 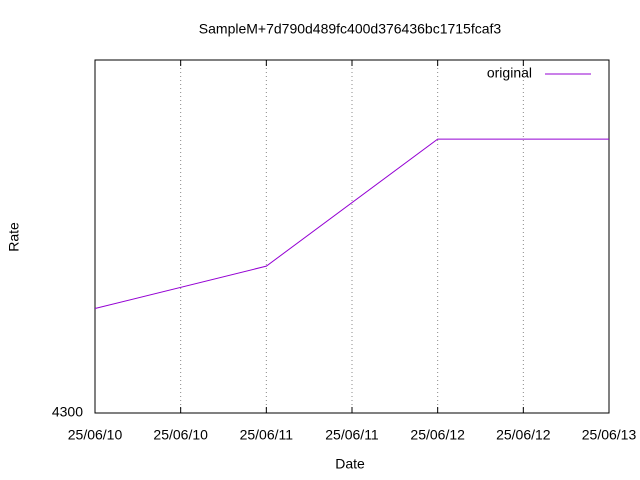 What do you see at coordinates (67, 412) in the screenshot?
I see `y-tick-label: 4300` at bounding box center [67, 412].